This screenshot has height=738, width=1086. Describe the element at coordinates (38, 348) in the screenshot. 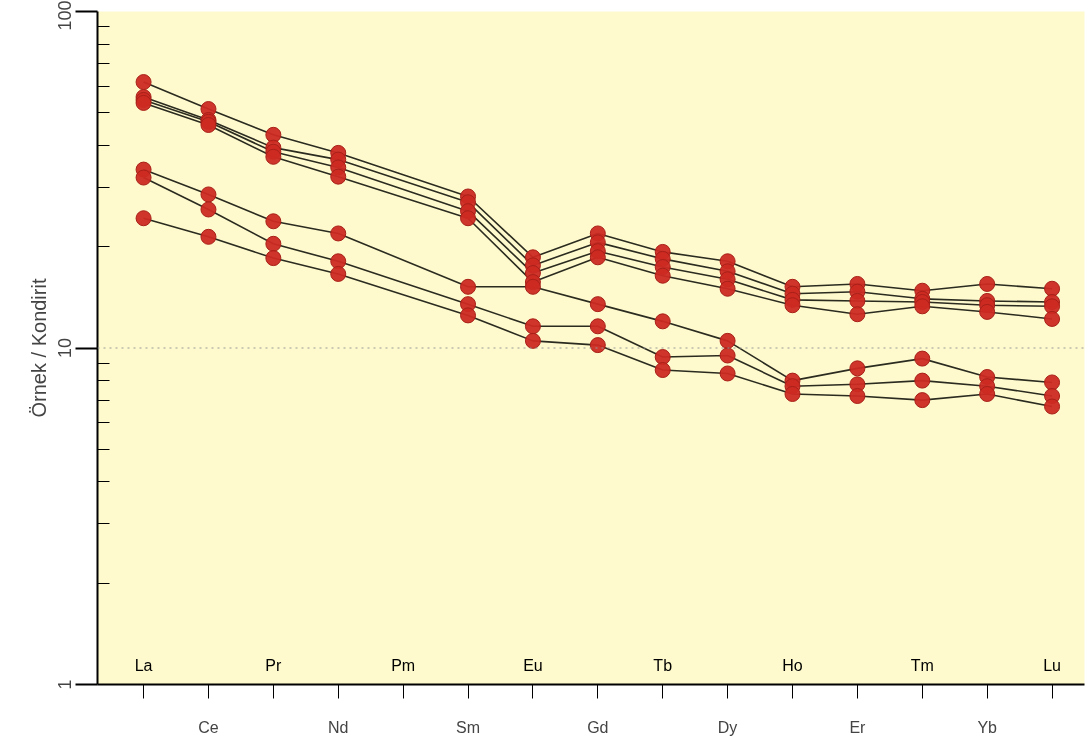

I see `y-axis-title: Örnek / Kondirit` at that location.